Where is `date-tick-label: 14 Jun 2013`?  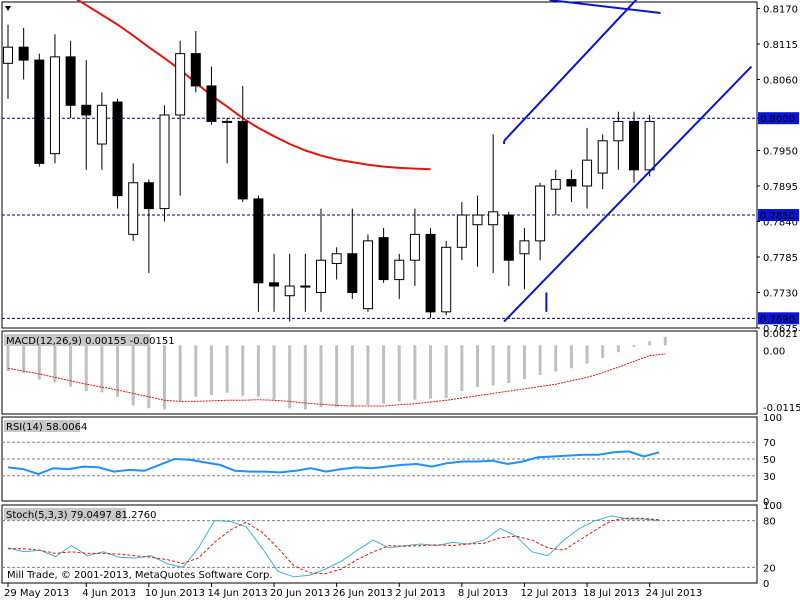 date-tick-label: 14 Jun 2013 is located at coordinates (237, 593).